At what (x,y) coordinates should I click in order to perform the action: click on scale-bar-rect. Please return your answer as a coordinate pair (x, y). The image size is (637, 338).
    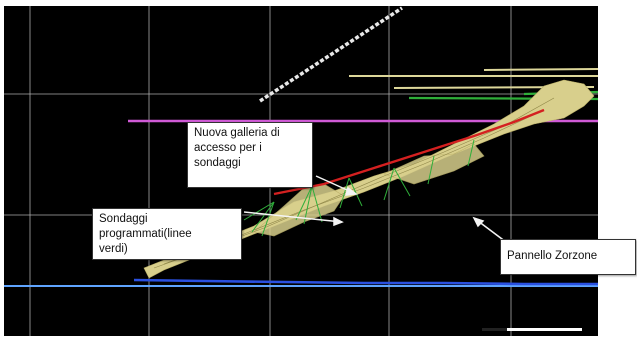
    Looking at the image, I should click on (532, 329).